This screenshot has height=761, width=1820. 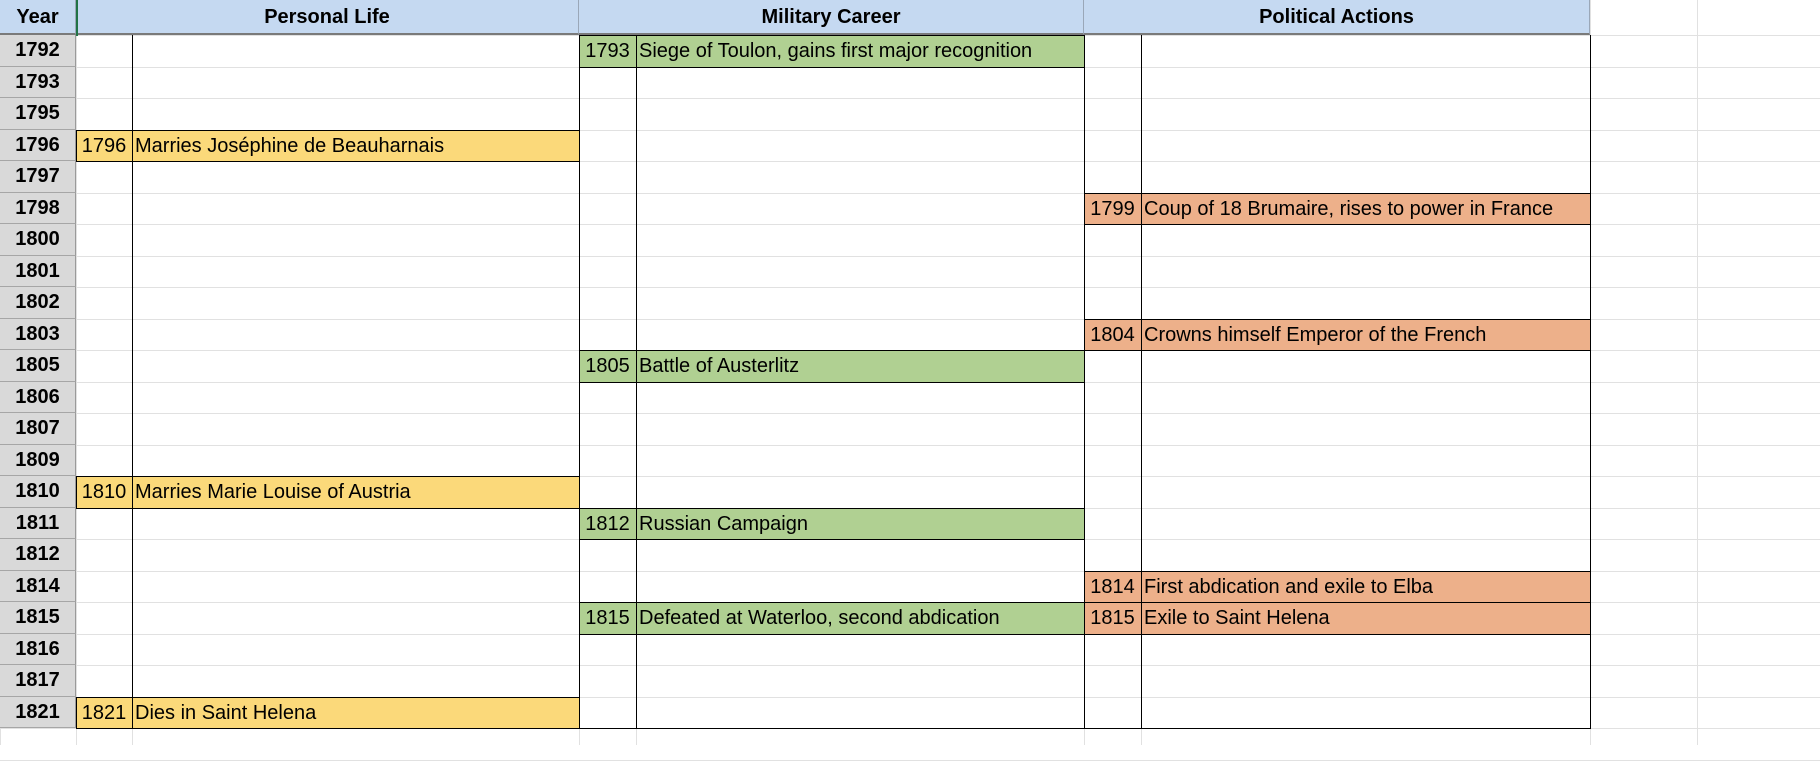 I want to click on year-cell: 1821, so click(x=38, y=712).